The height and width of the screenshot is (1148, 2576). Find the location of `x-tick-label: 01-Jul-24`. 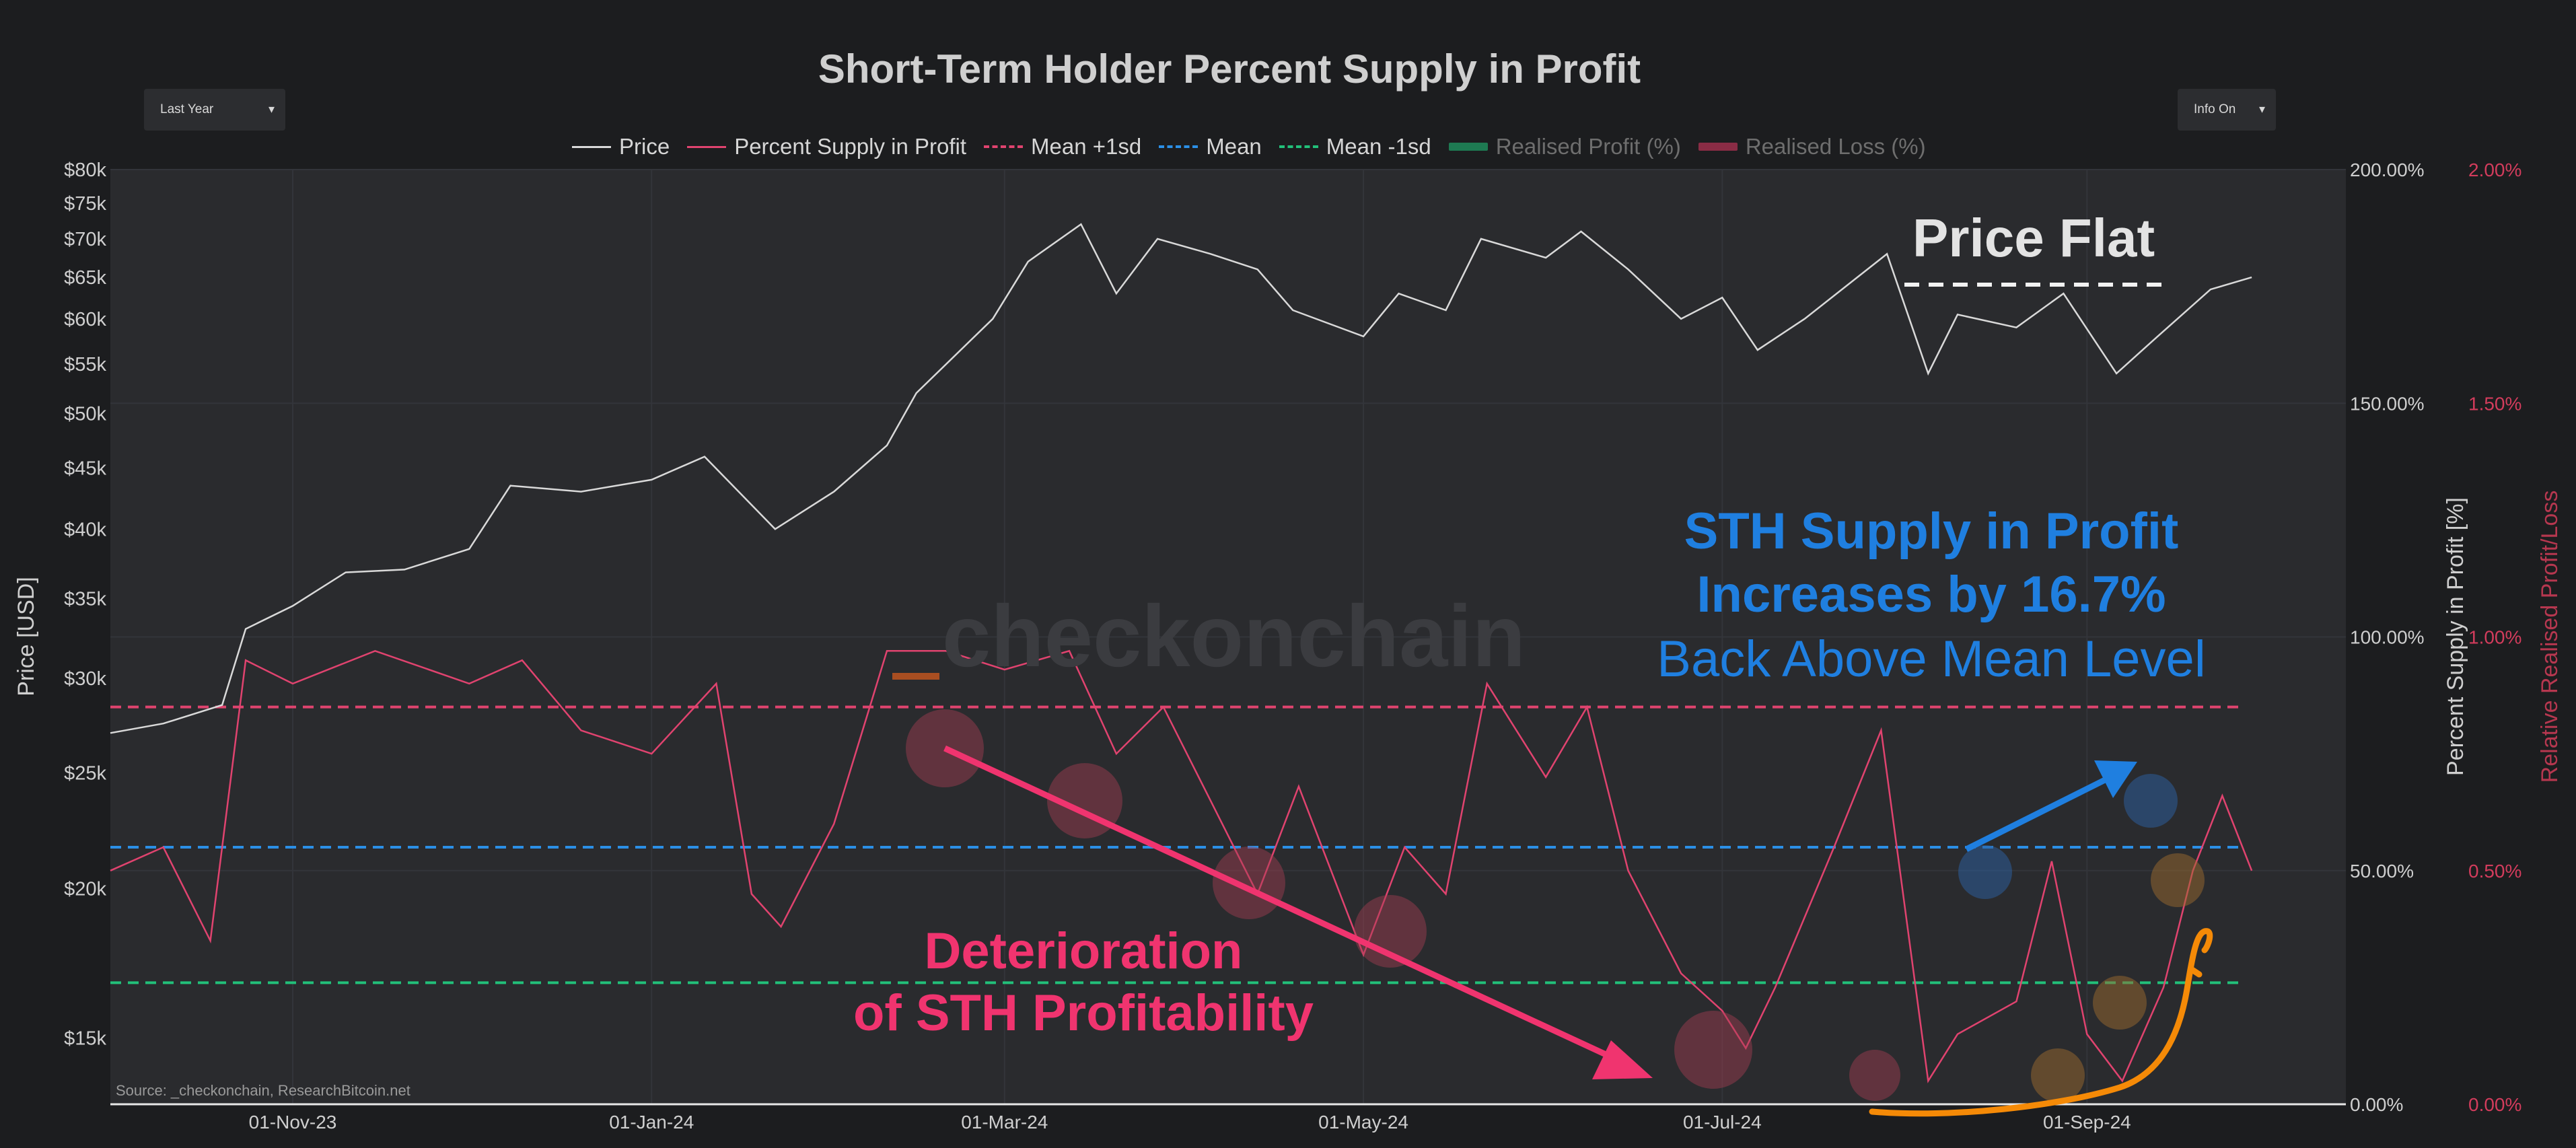

x-tick-label: 01-Jul-24 is located at coordinates (1723, 1122).